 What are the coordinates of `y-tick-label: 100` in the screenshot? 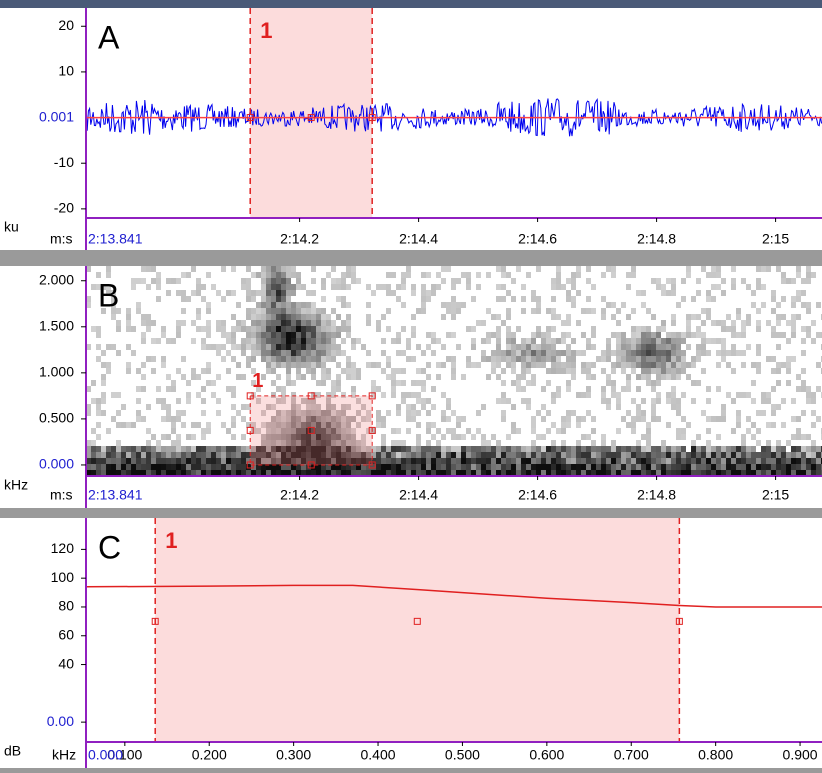 It's located at (63, 577).